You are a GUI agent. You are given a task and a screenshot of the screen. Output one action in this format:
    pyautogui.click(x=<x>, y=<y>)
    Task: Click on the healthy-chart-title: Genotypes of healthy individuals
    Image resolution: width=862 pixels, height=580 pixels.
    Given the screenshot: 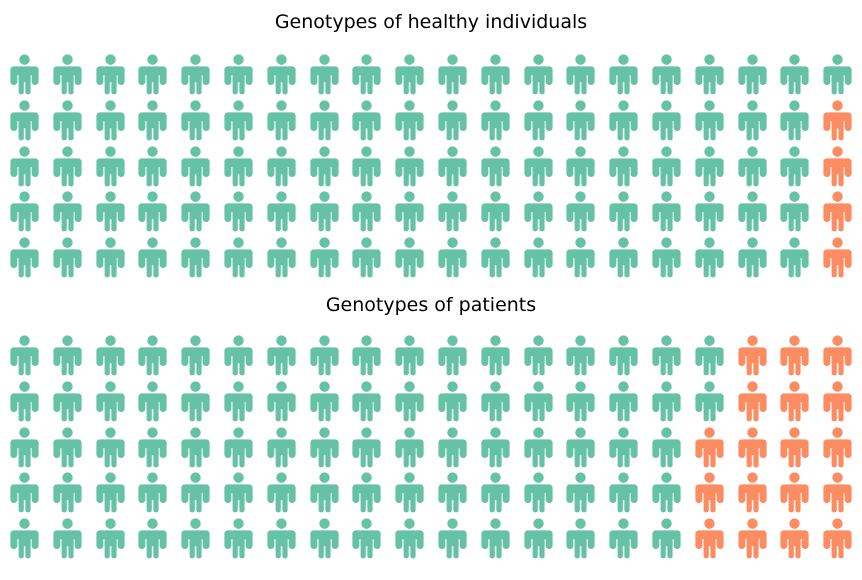 What is the action you would take?
    pyautogui.click(x=431, y=22)
    